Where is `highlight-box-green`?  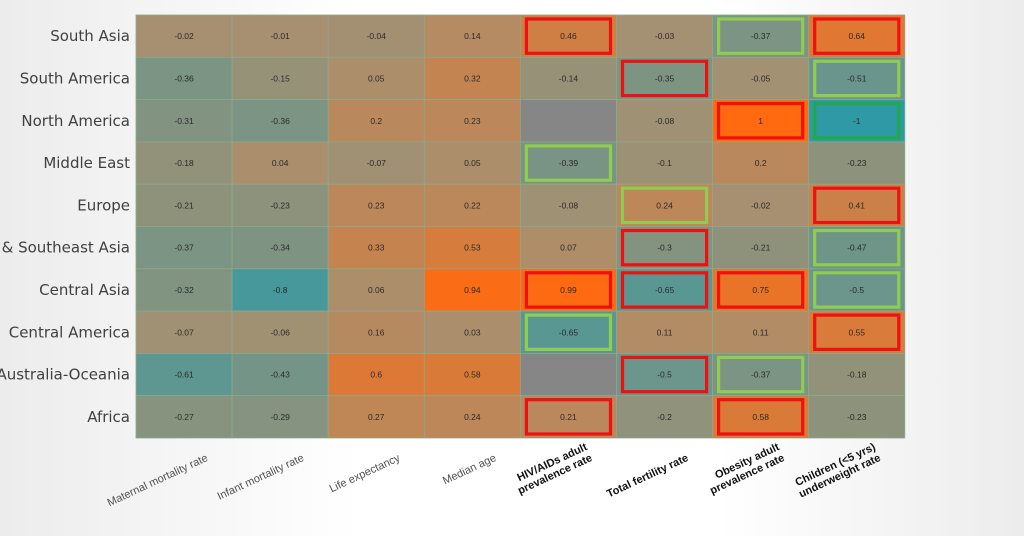 highlight-box-green is located at coordinates (857, 120).